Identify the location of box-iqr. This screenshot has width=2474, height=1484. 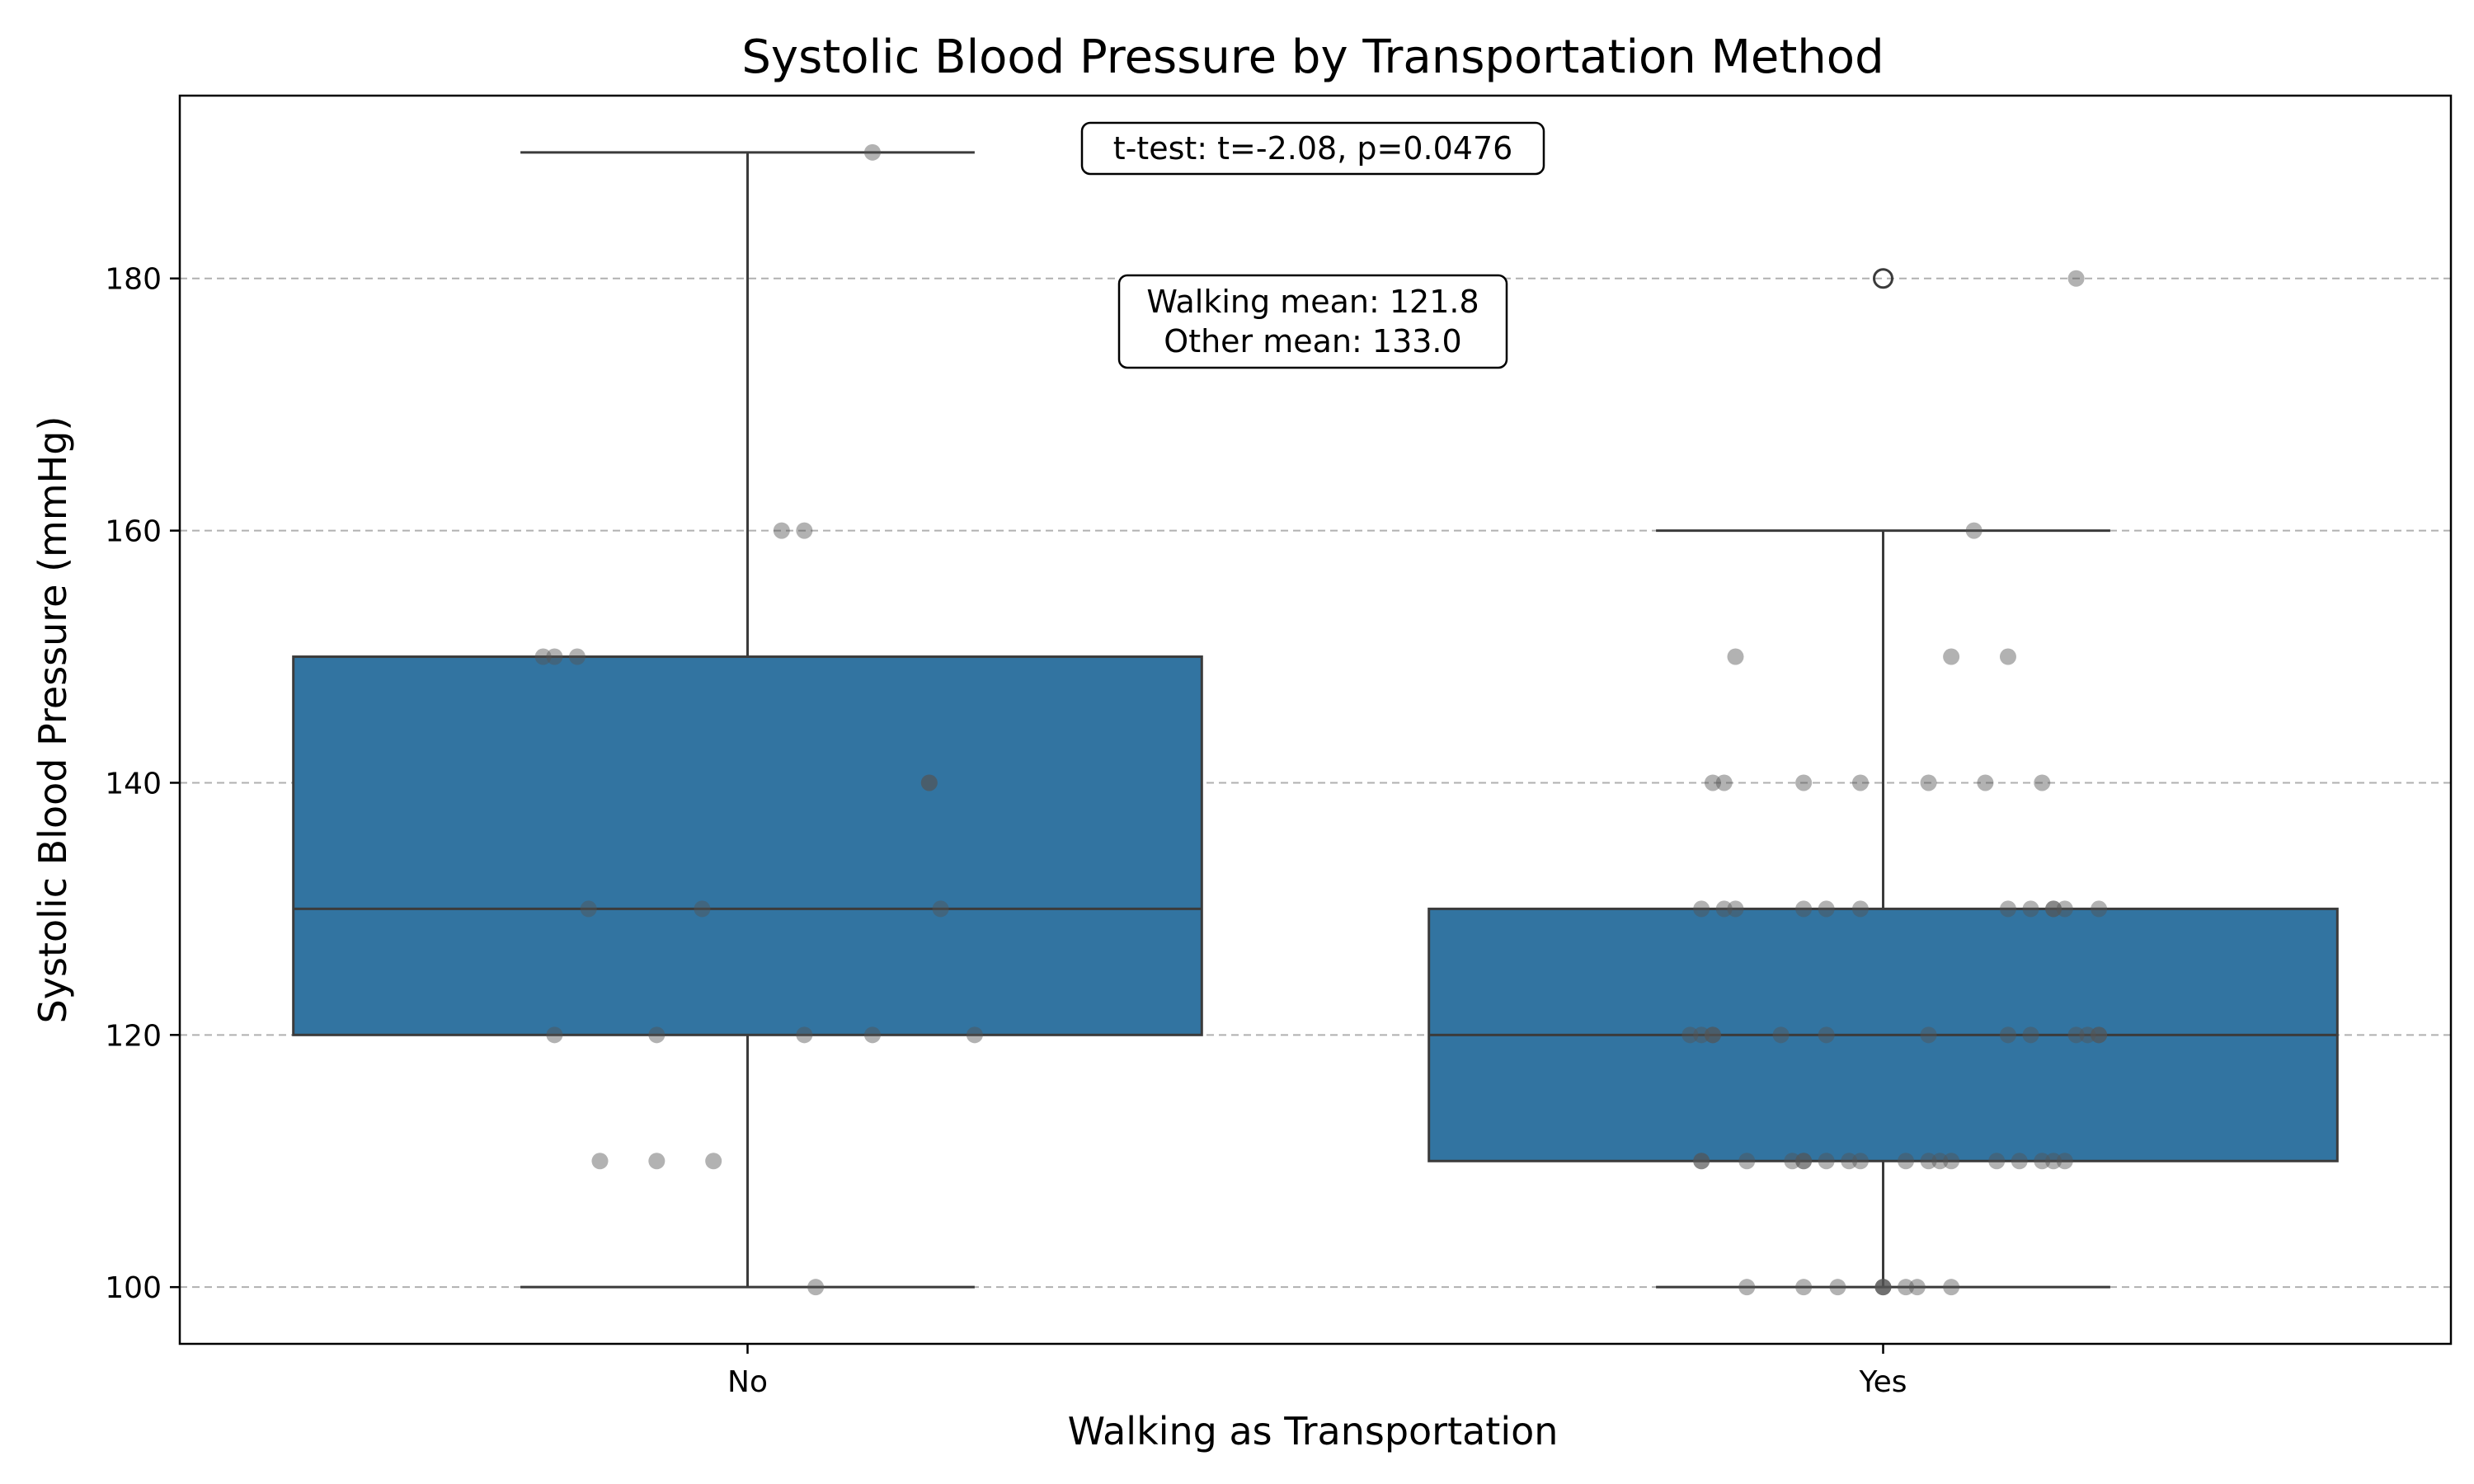
(747, 845).